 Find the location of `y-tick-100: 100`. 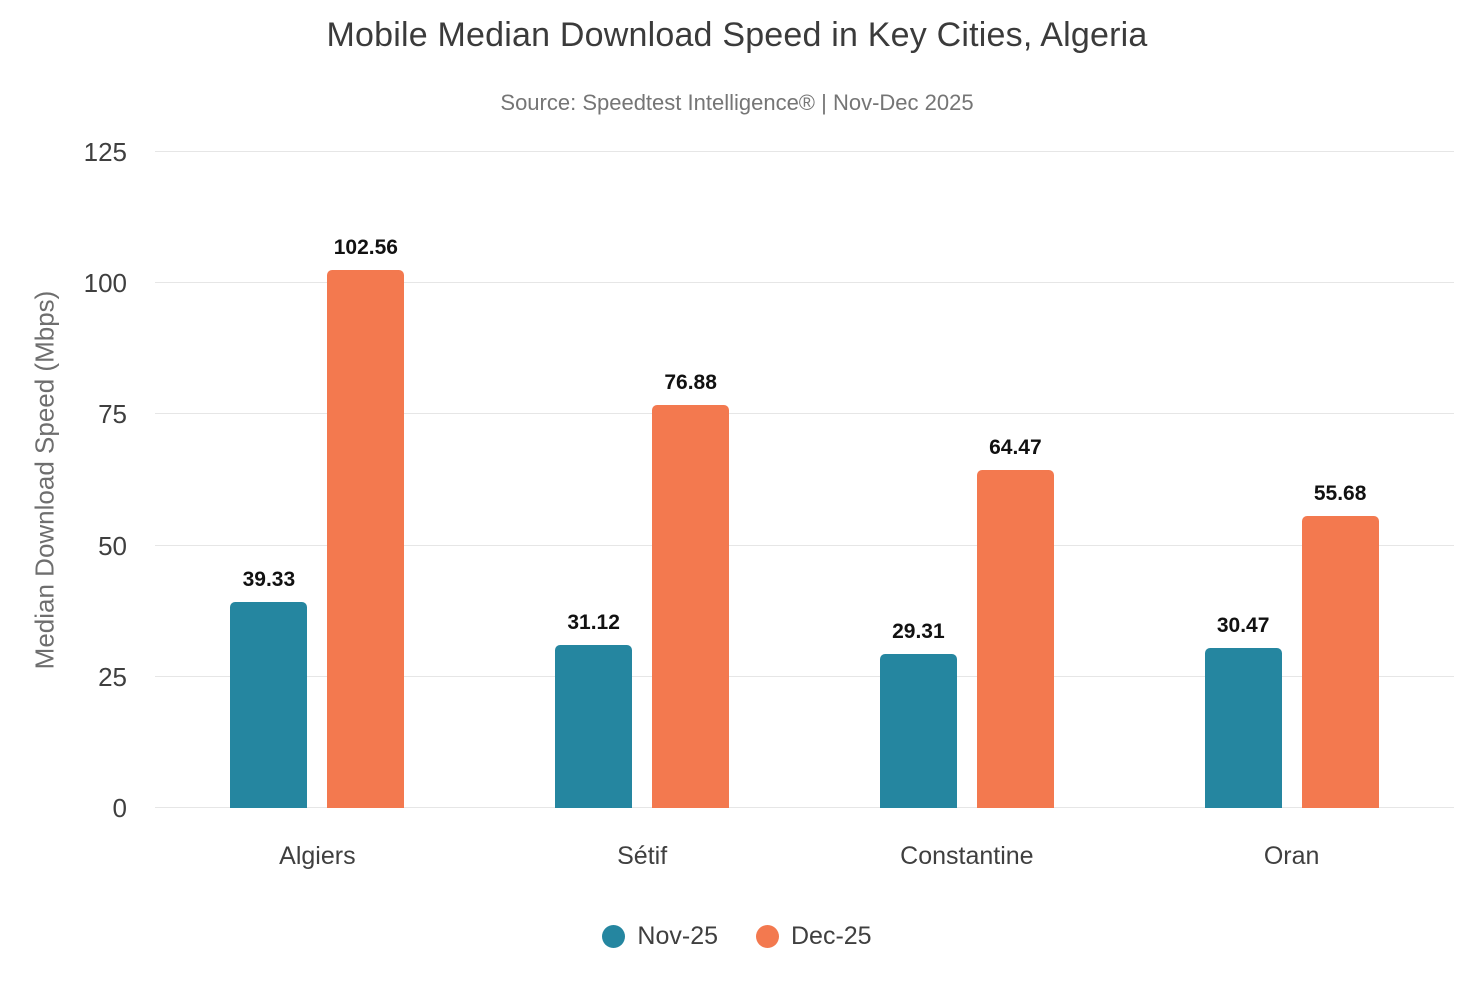

y-tick-100: 100 is located at coordinates (105, 283).